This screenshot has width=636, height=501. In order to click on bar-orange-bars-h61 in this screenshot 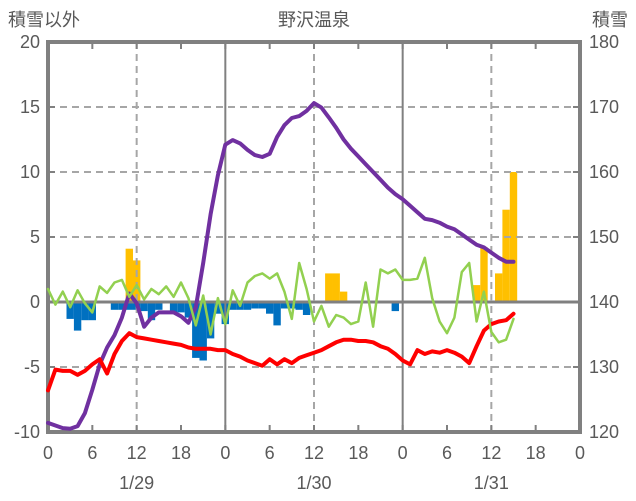, I will do `click(499, 287)`.